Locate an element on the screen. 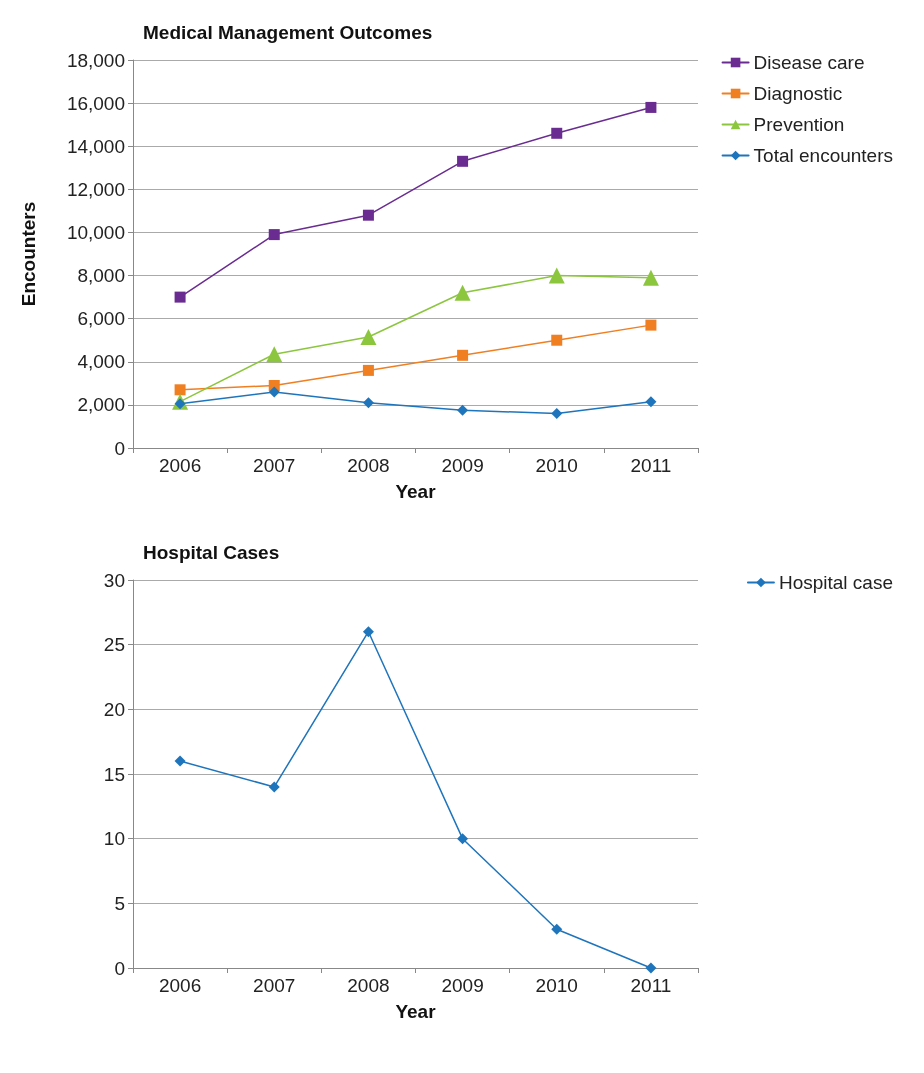  y-axis-title: Encounters is located at coordinates (28, 254).